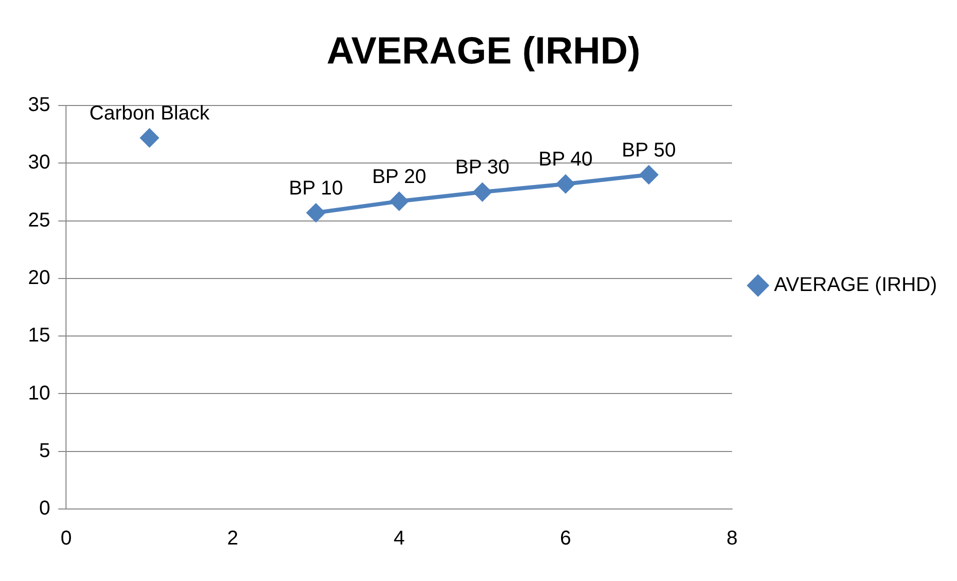  I want to click on y-tick-label: 20, so click(39, 278).